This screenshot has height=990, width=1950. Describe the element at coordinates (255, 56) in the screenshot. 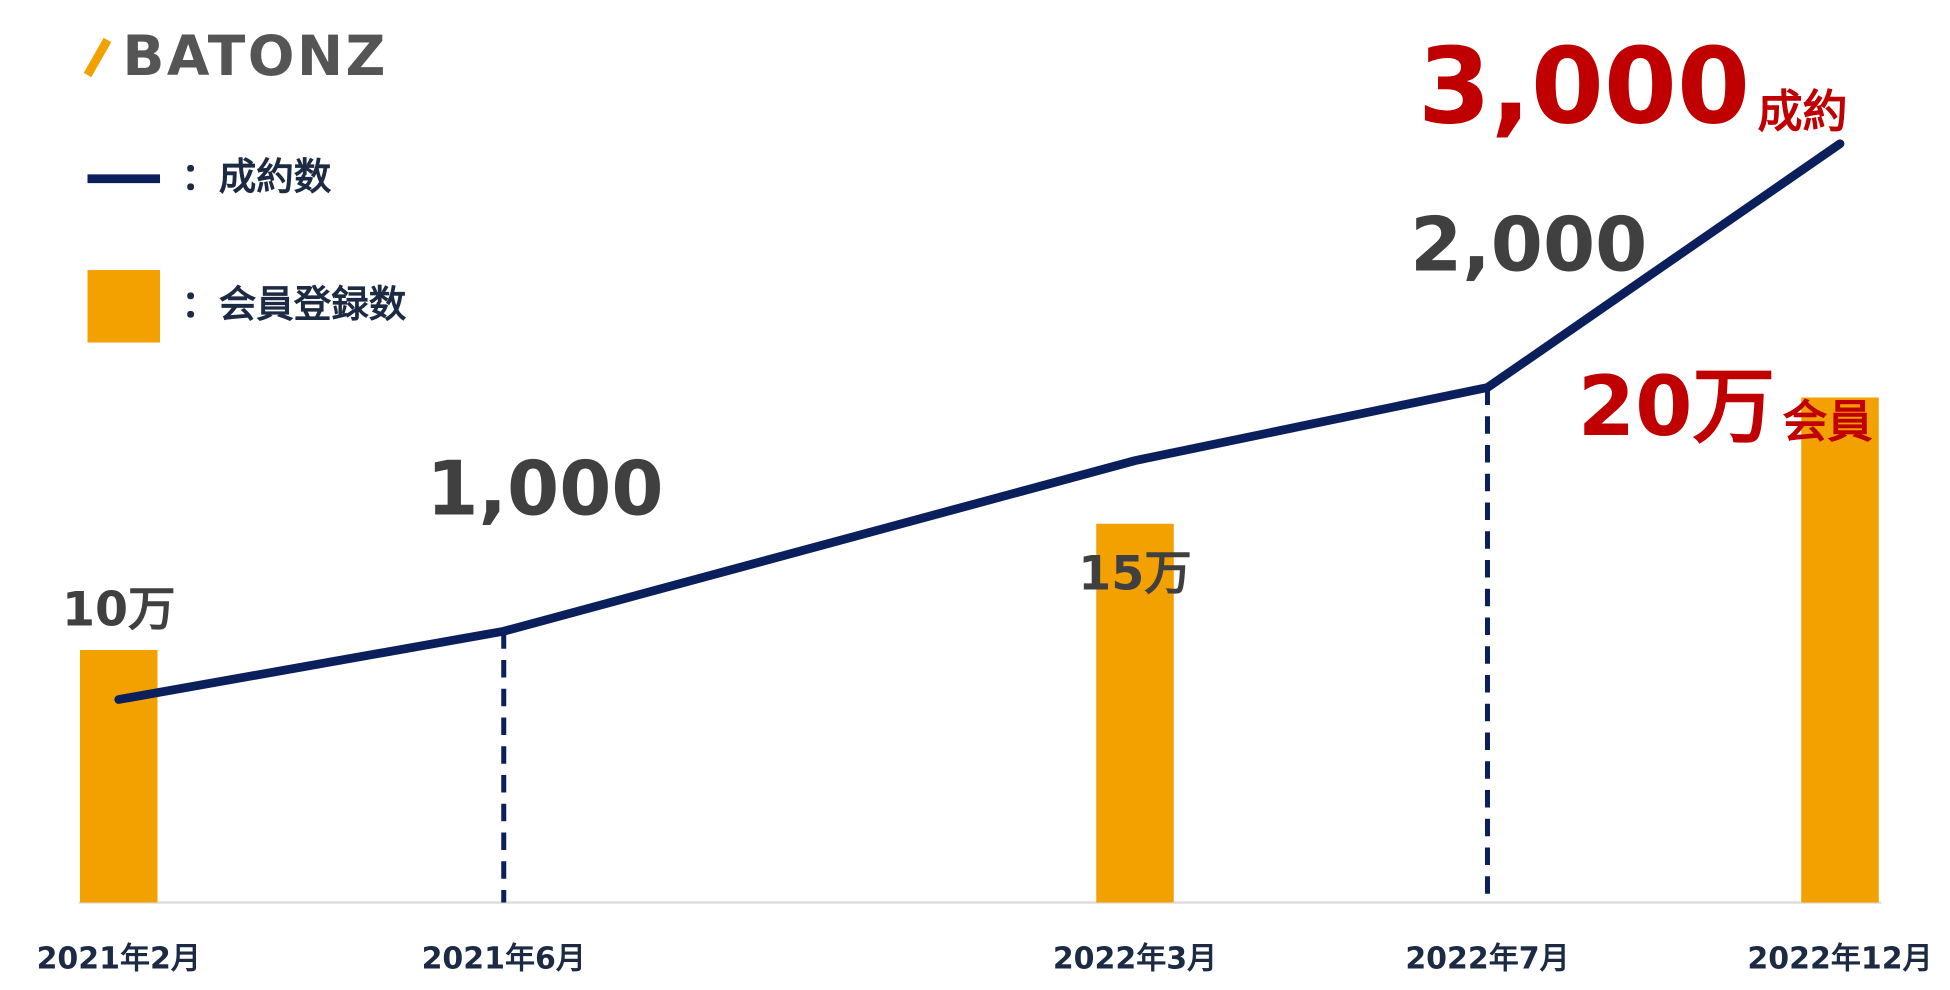

I see `logo: BATONZ` at that location.